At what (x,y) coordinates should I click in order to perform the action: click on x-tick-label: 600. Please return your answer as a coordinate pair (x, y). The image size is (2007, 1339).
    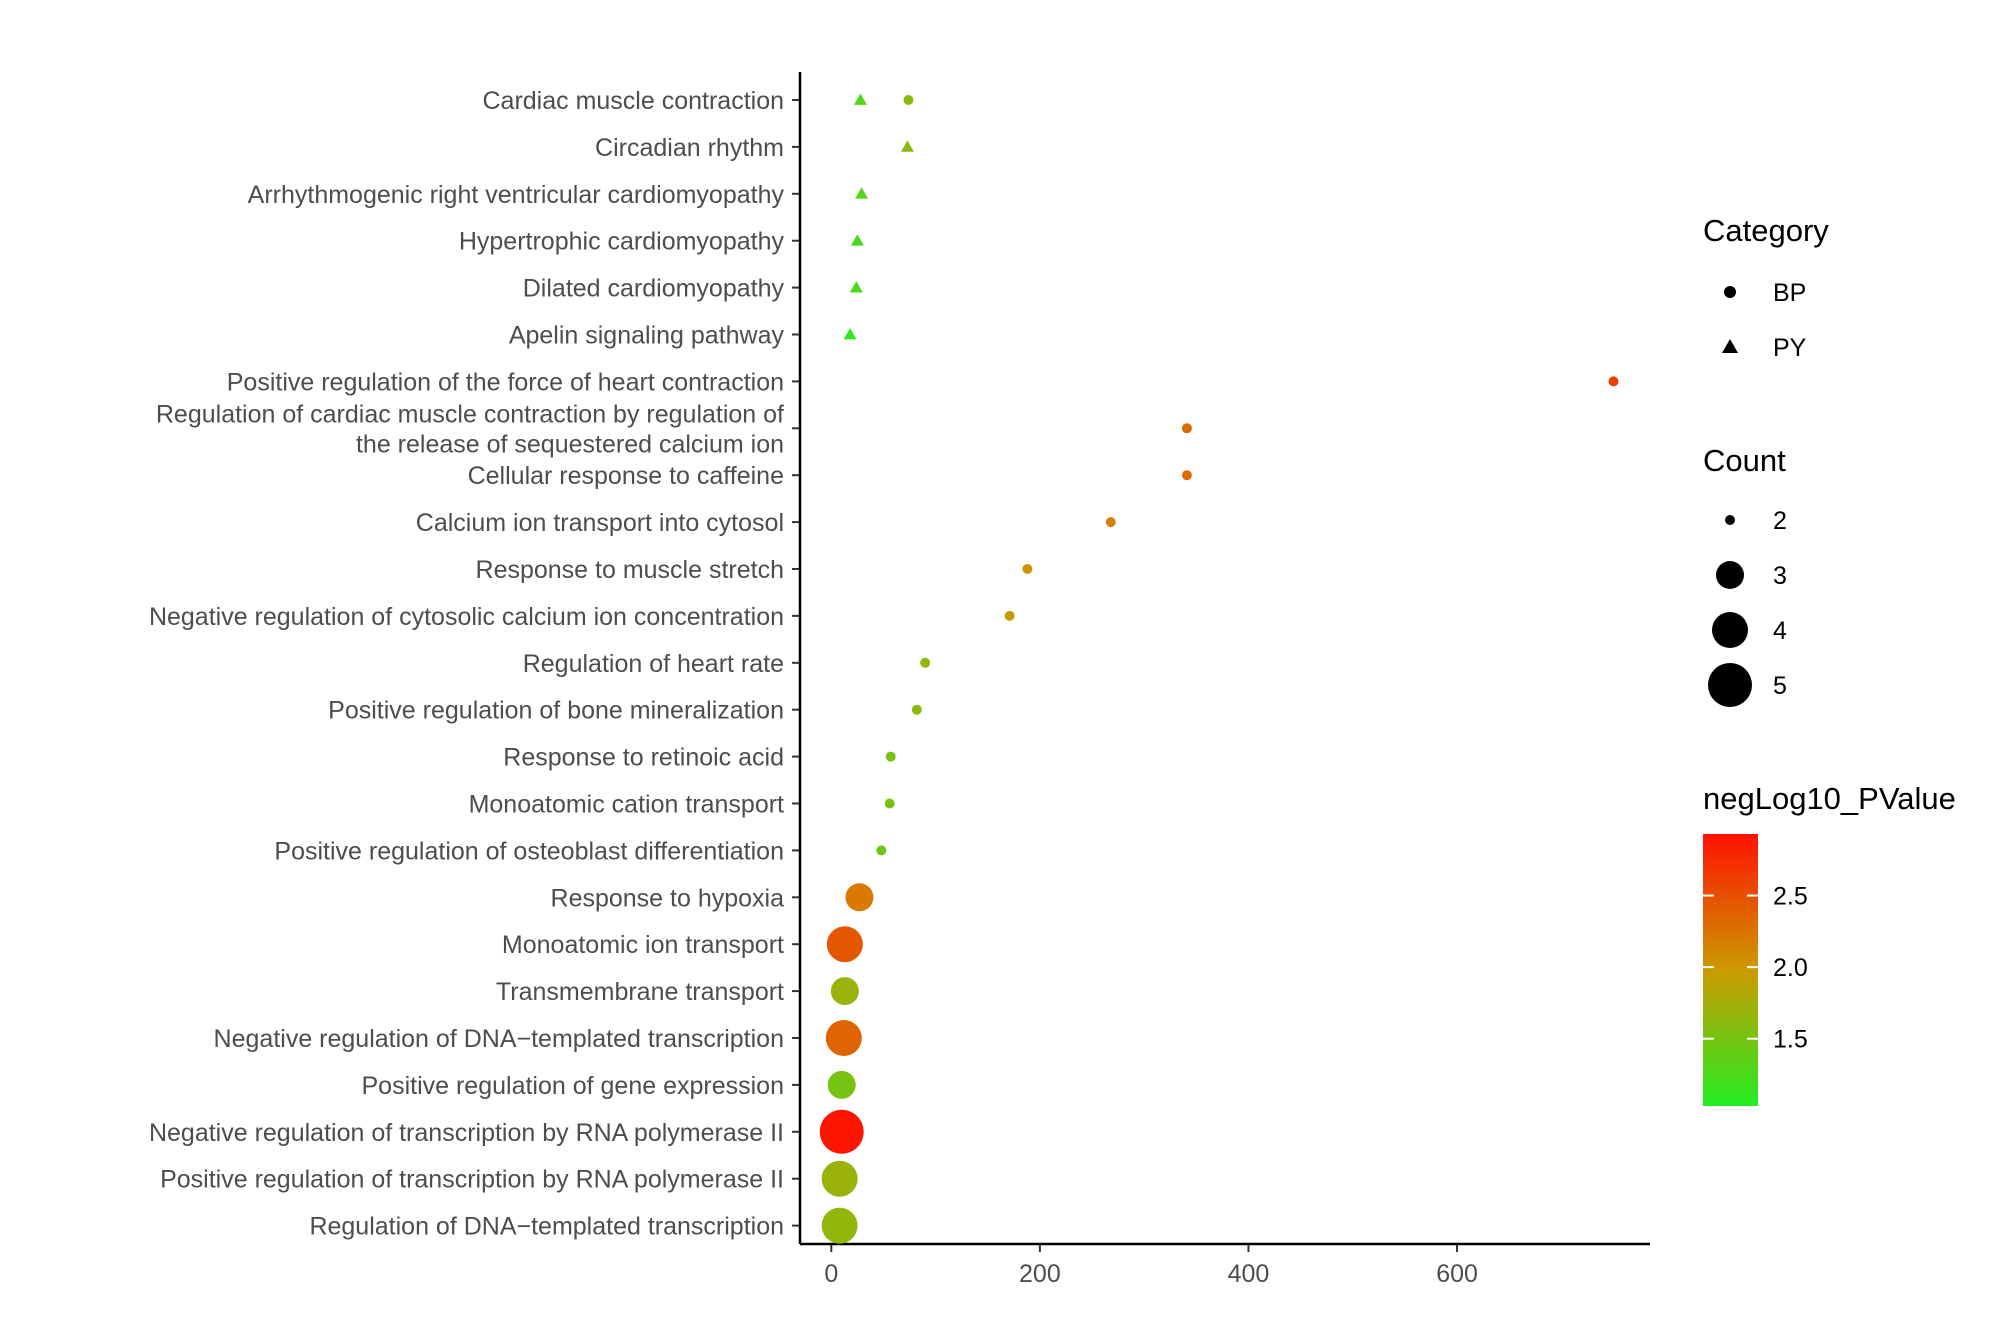
    Looking at the image, I should click on (1457, 1274).